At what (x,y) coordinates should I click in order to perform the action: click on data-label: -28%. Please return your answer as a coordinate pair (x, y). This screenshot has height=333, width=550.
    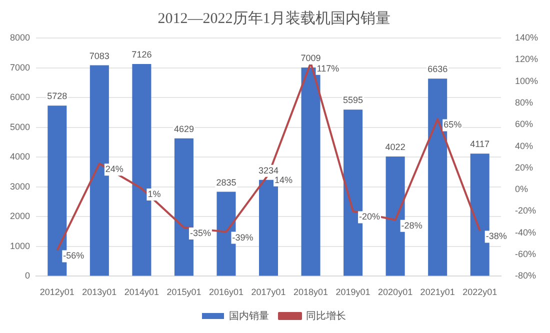
    Looking at the image, I should click on (411, 225).